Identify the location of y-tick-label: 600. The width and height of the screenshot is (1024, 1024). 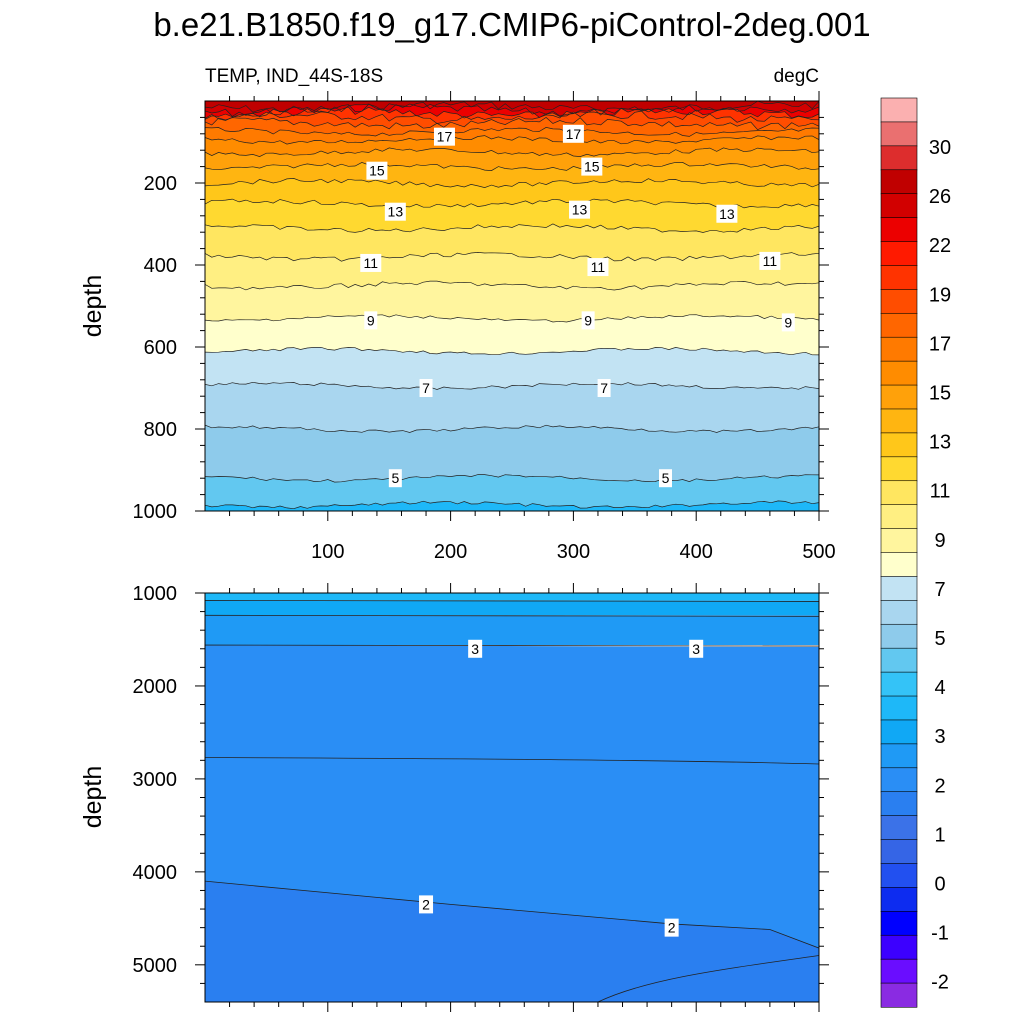
(160, 348).